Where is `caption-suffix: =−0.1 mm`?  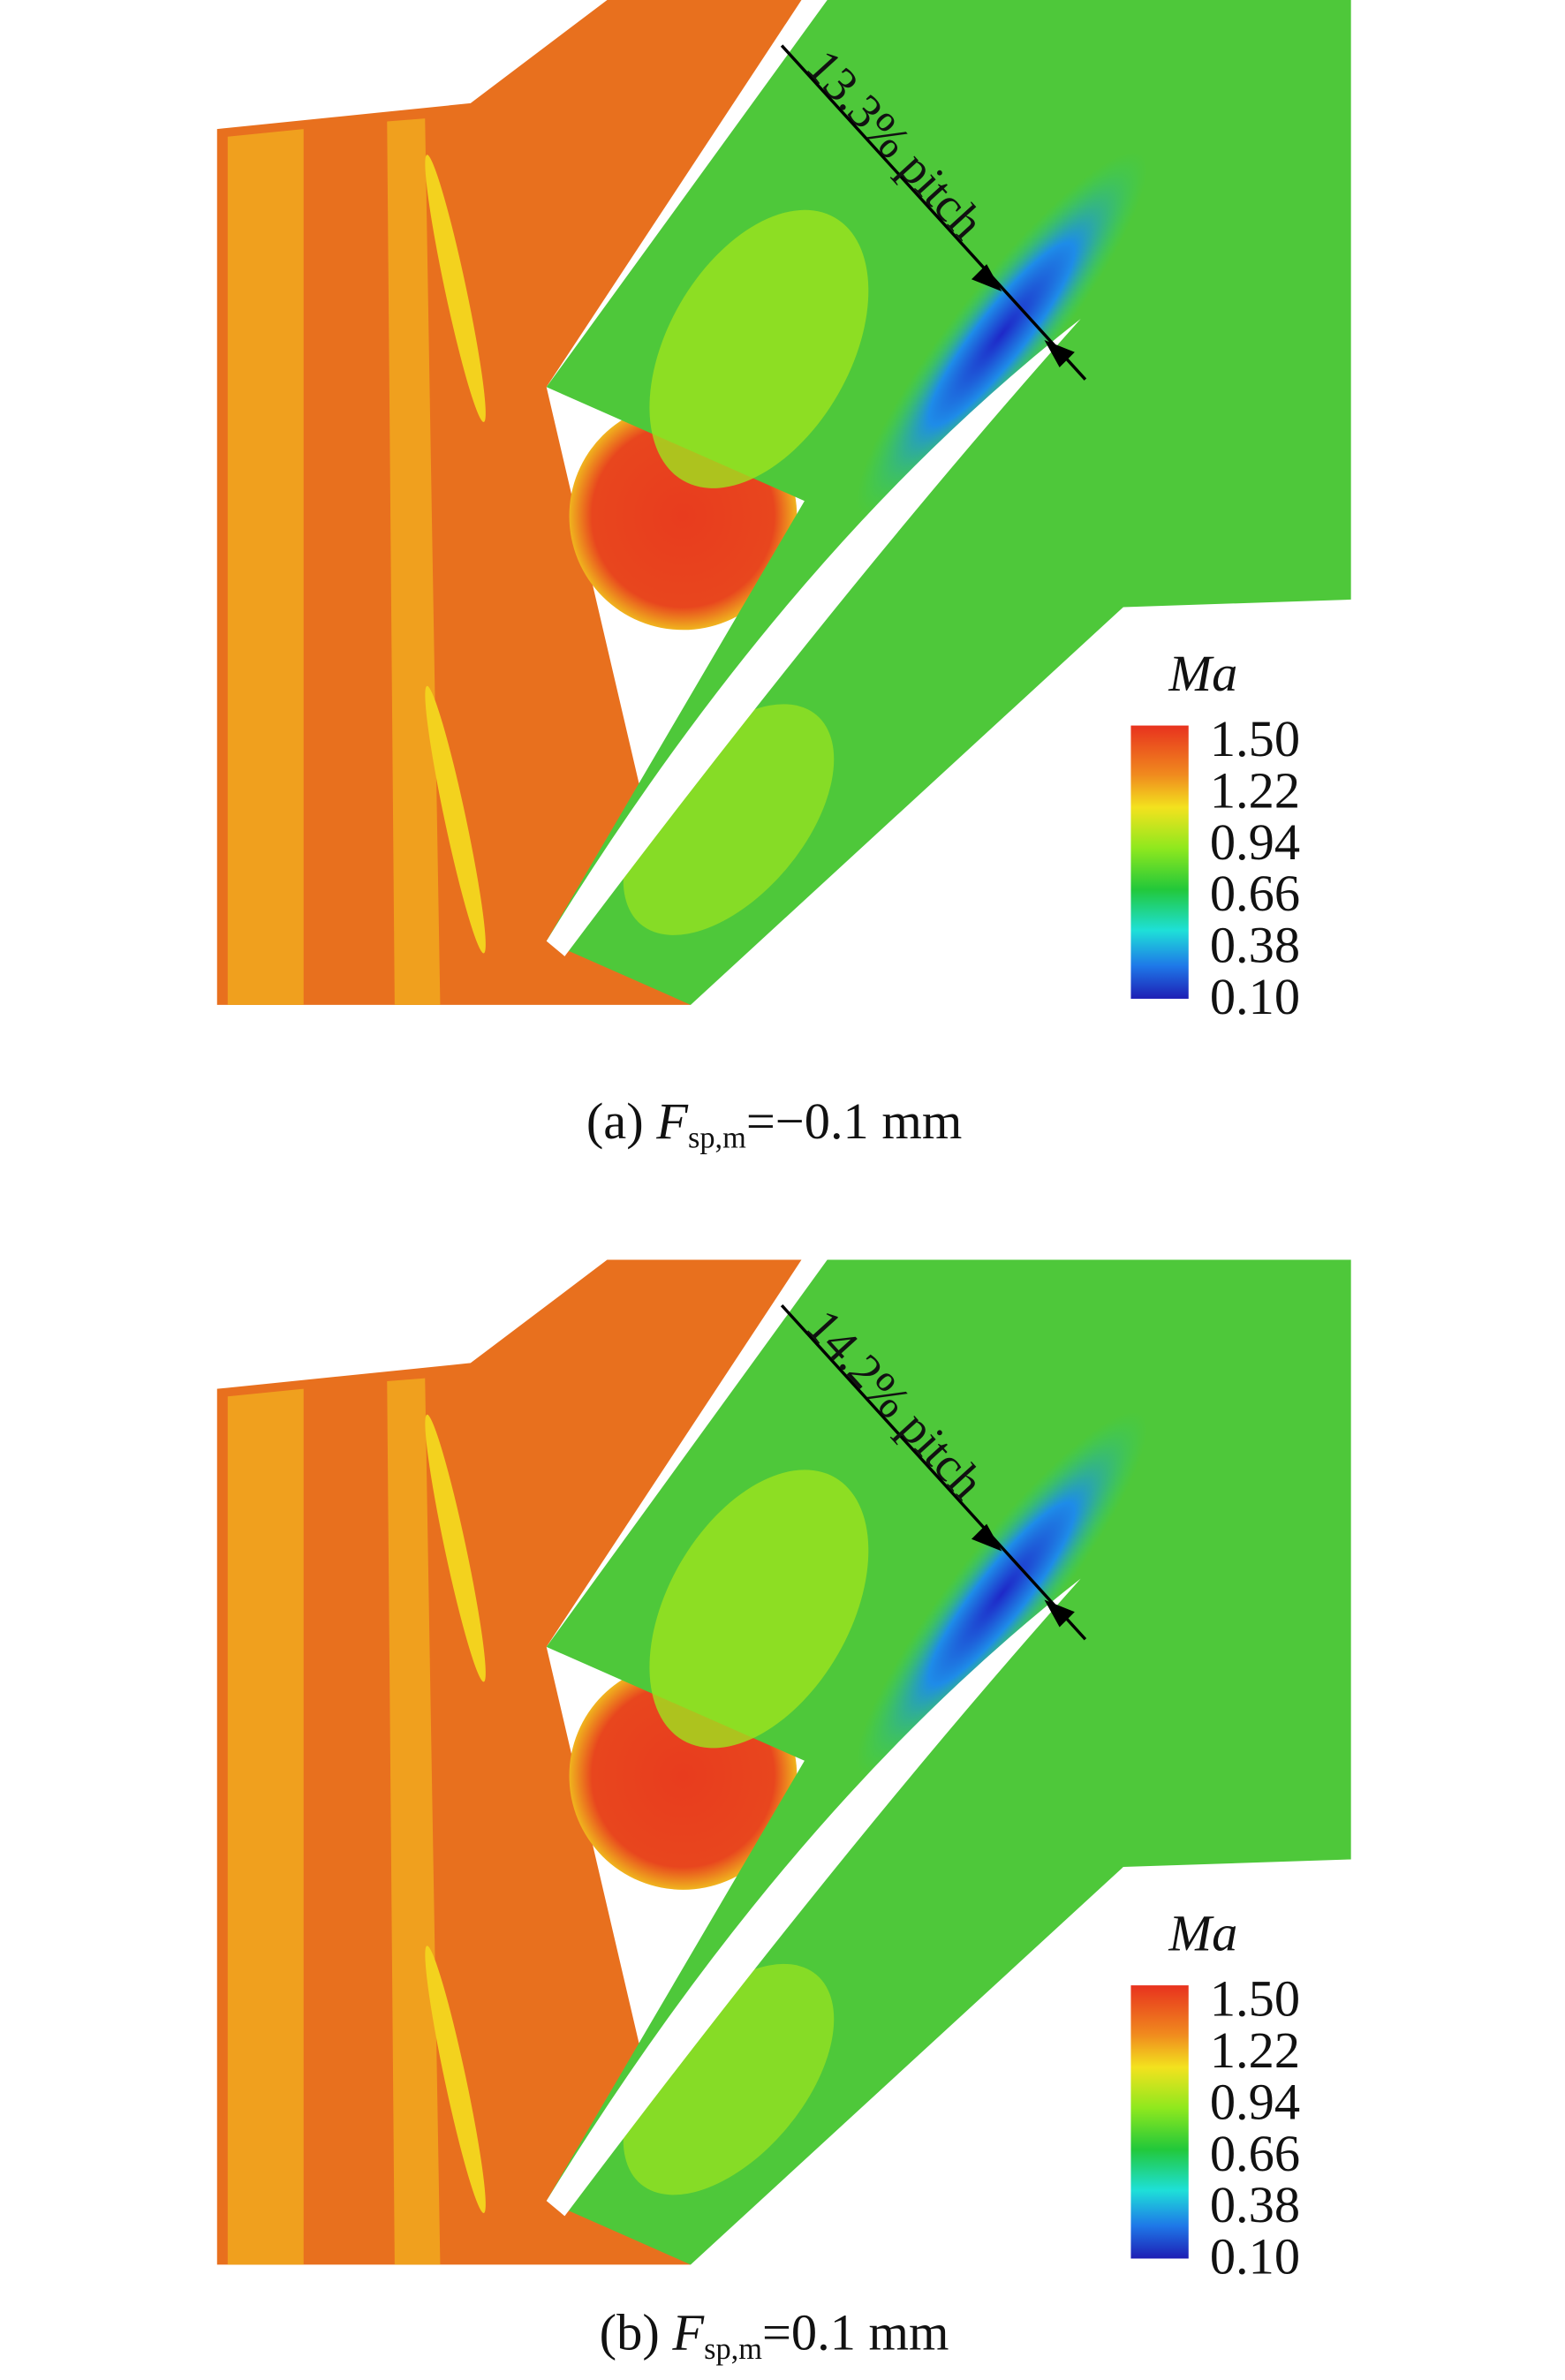 caption-suffix: =−0.1 mm is located at coordinates (854, 1121).